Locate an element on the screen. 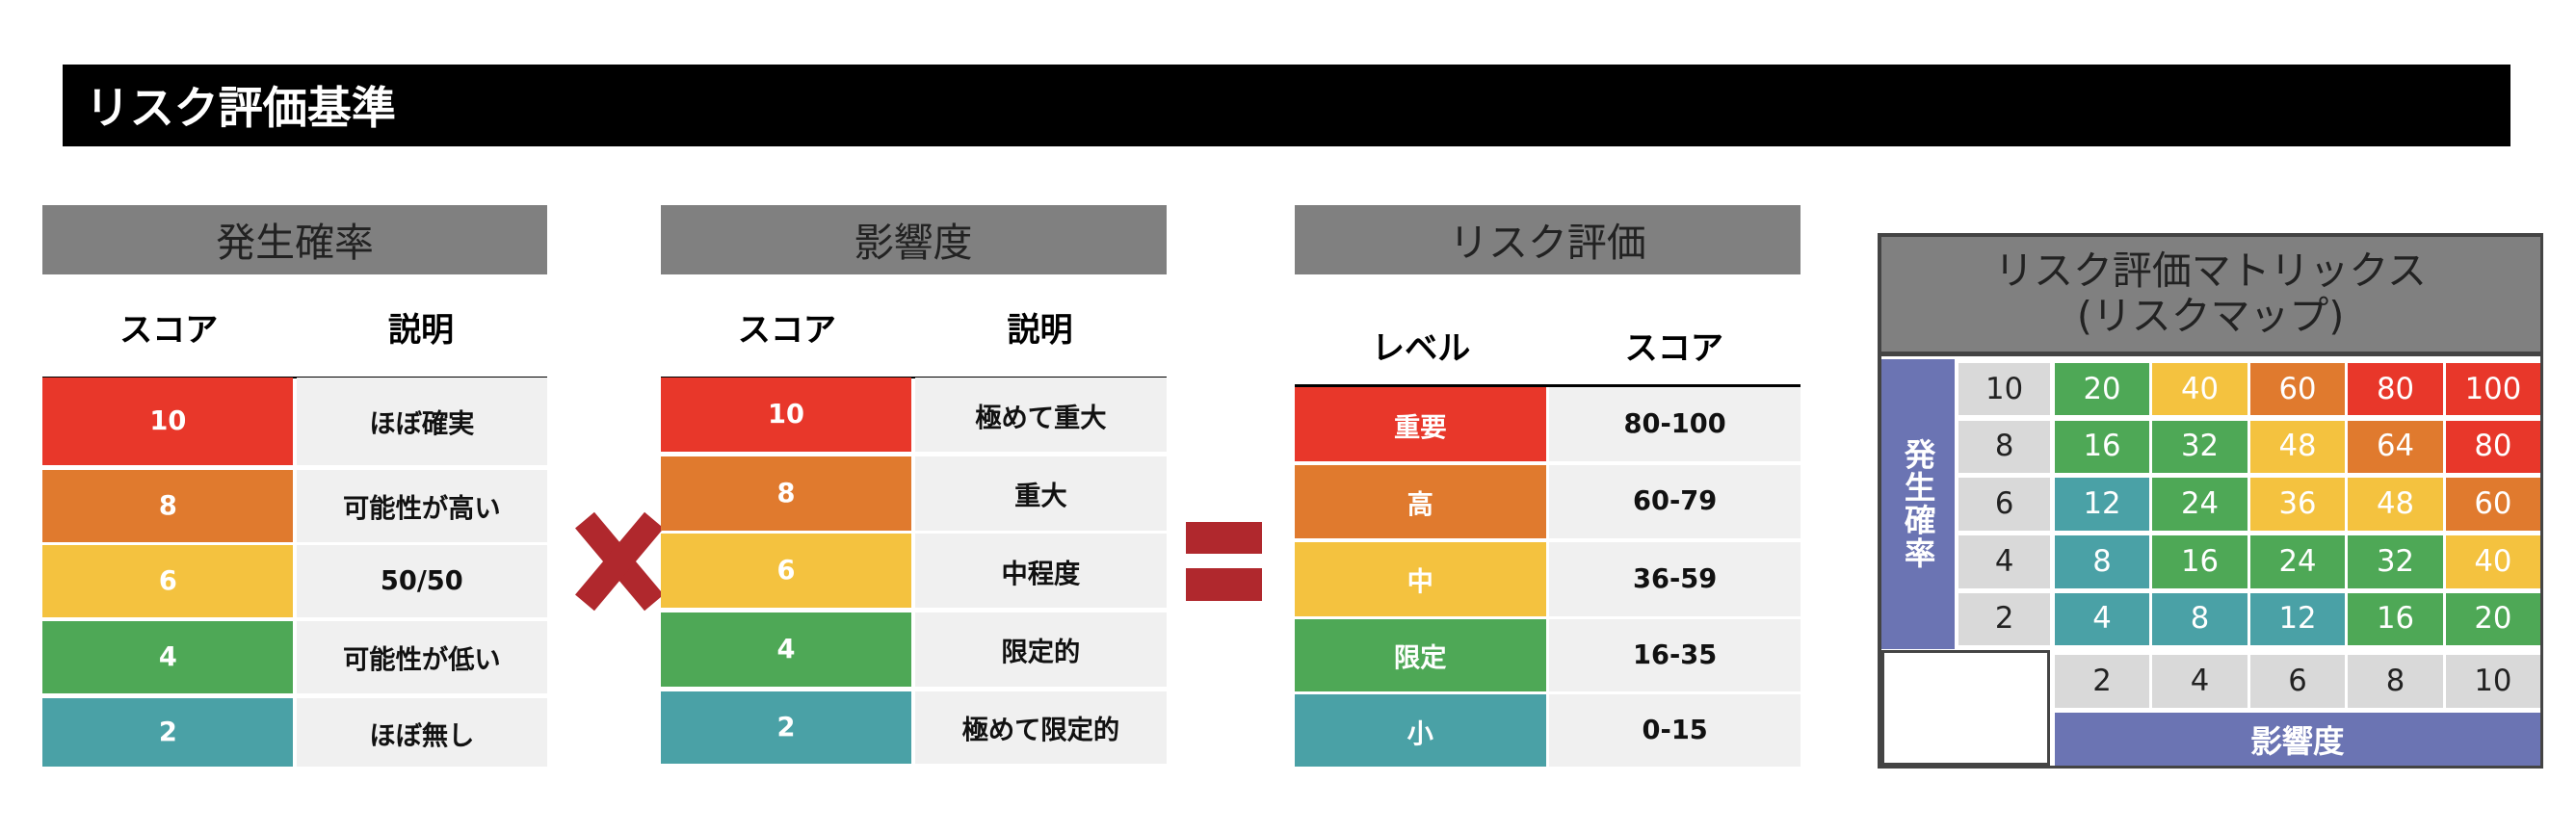  y-value: 10 is located at coordinates (2004, 389).